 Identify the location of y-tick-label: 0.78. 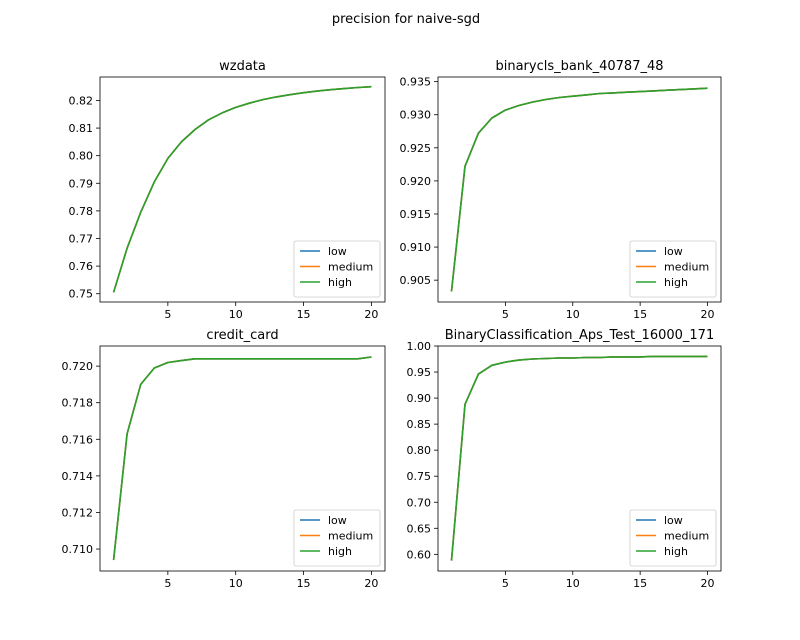
(81, 211).